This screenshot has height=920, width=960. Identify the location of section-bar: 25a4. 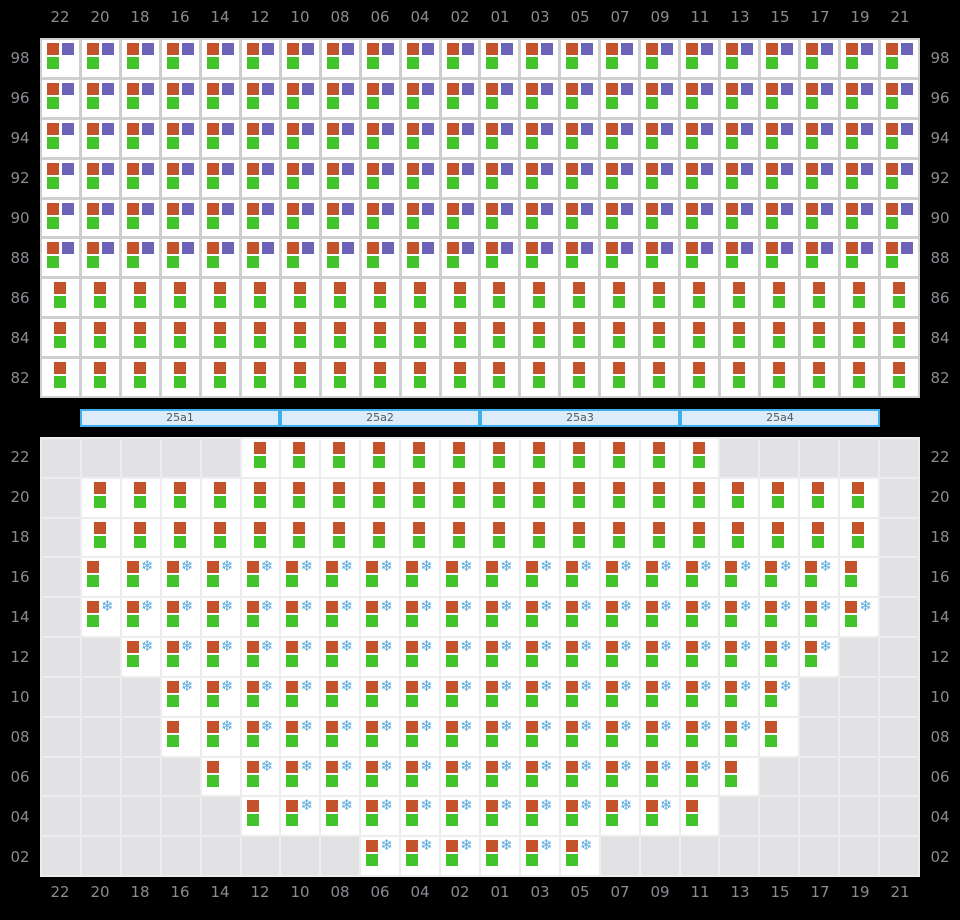
(780, 418).